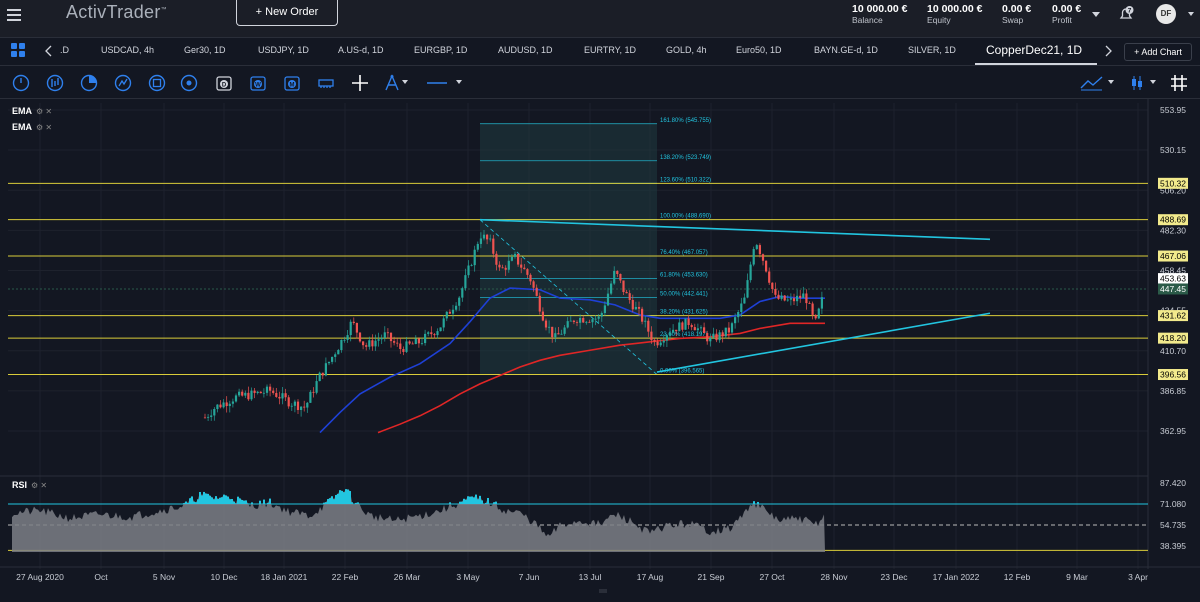  I want to click on line-chart-type-icon, so click(1092, 83).